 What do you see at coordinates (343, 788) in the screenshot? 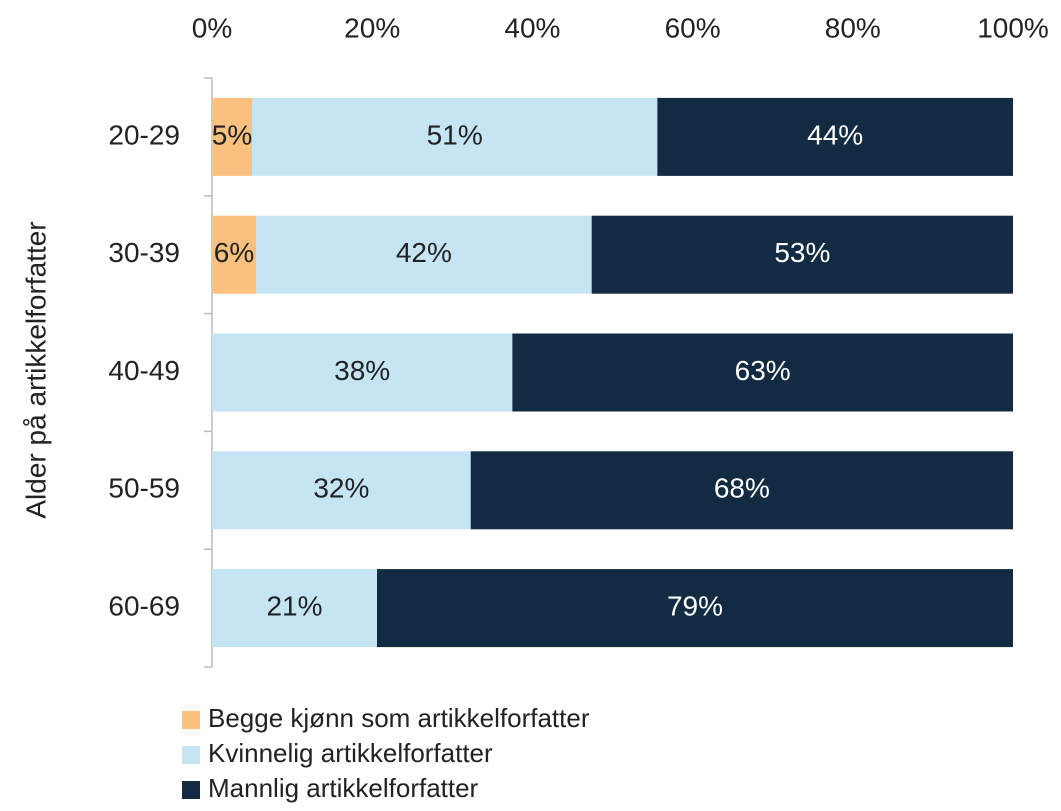
I see `legend-label: Mannlig artikkelforfatter` at bounding box center [343, 788].